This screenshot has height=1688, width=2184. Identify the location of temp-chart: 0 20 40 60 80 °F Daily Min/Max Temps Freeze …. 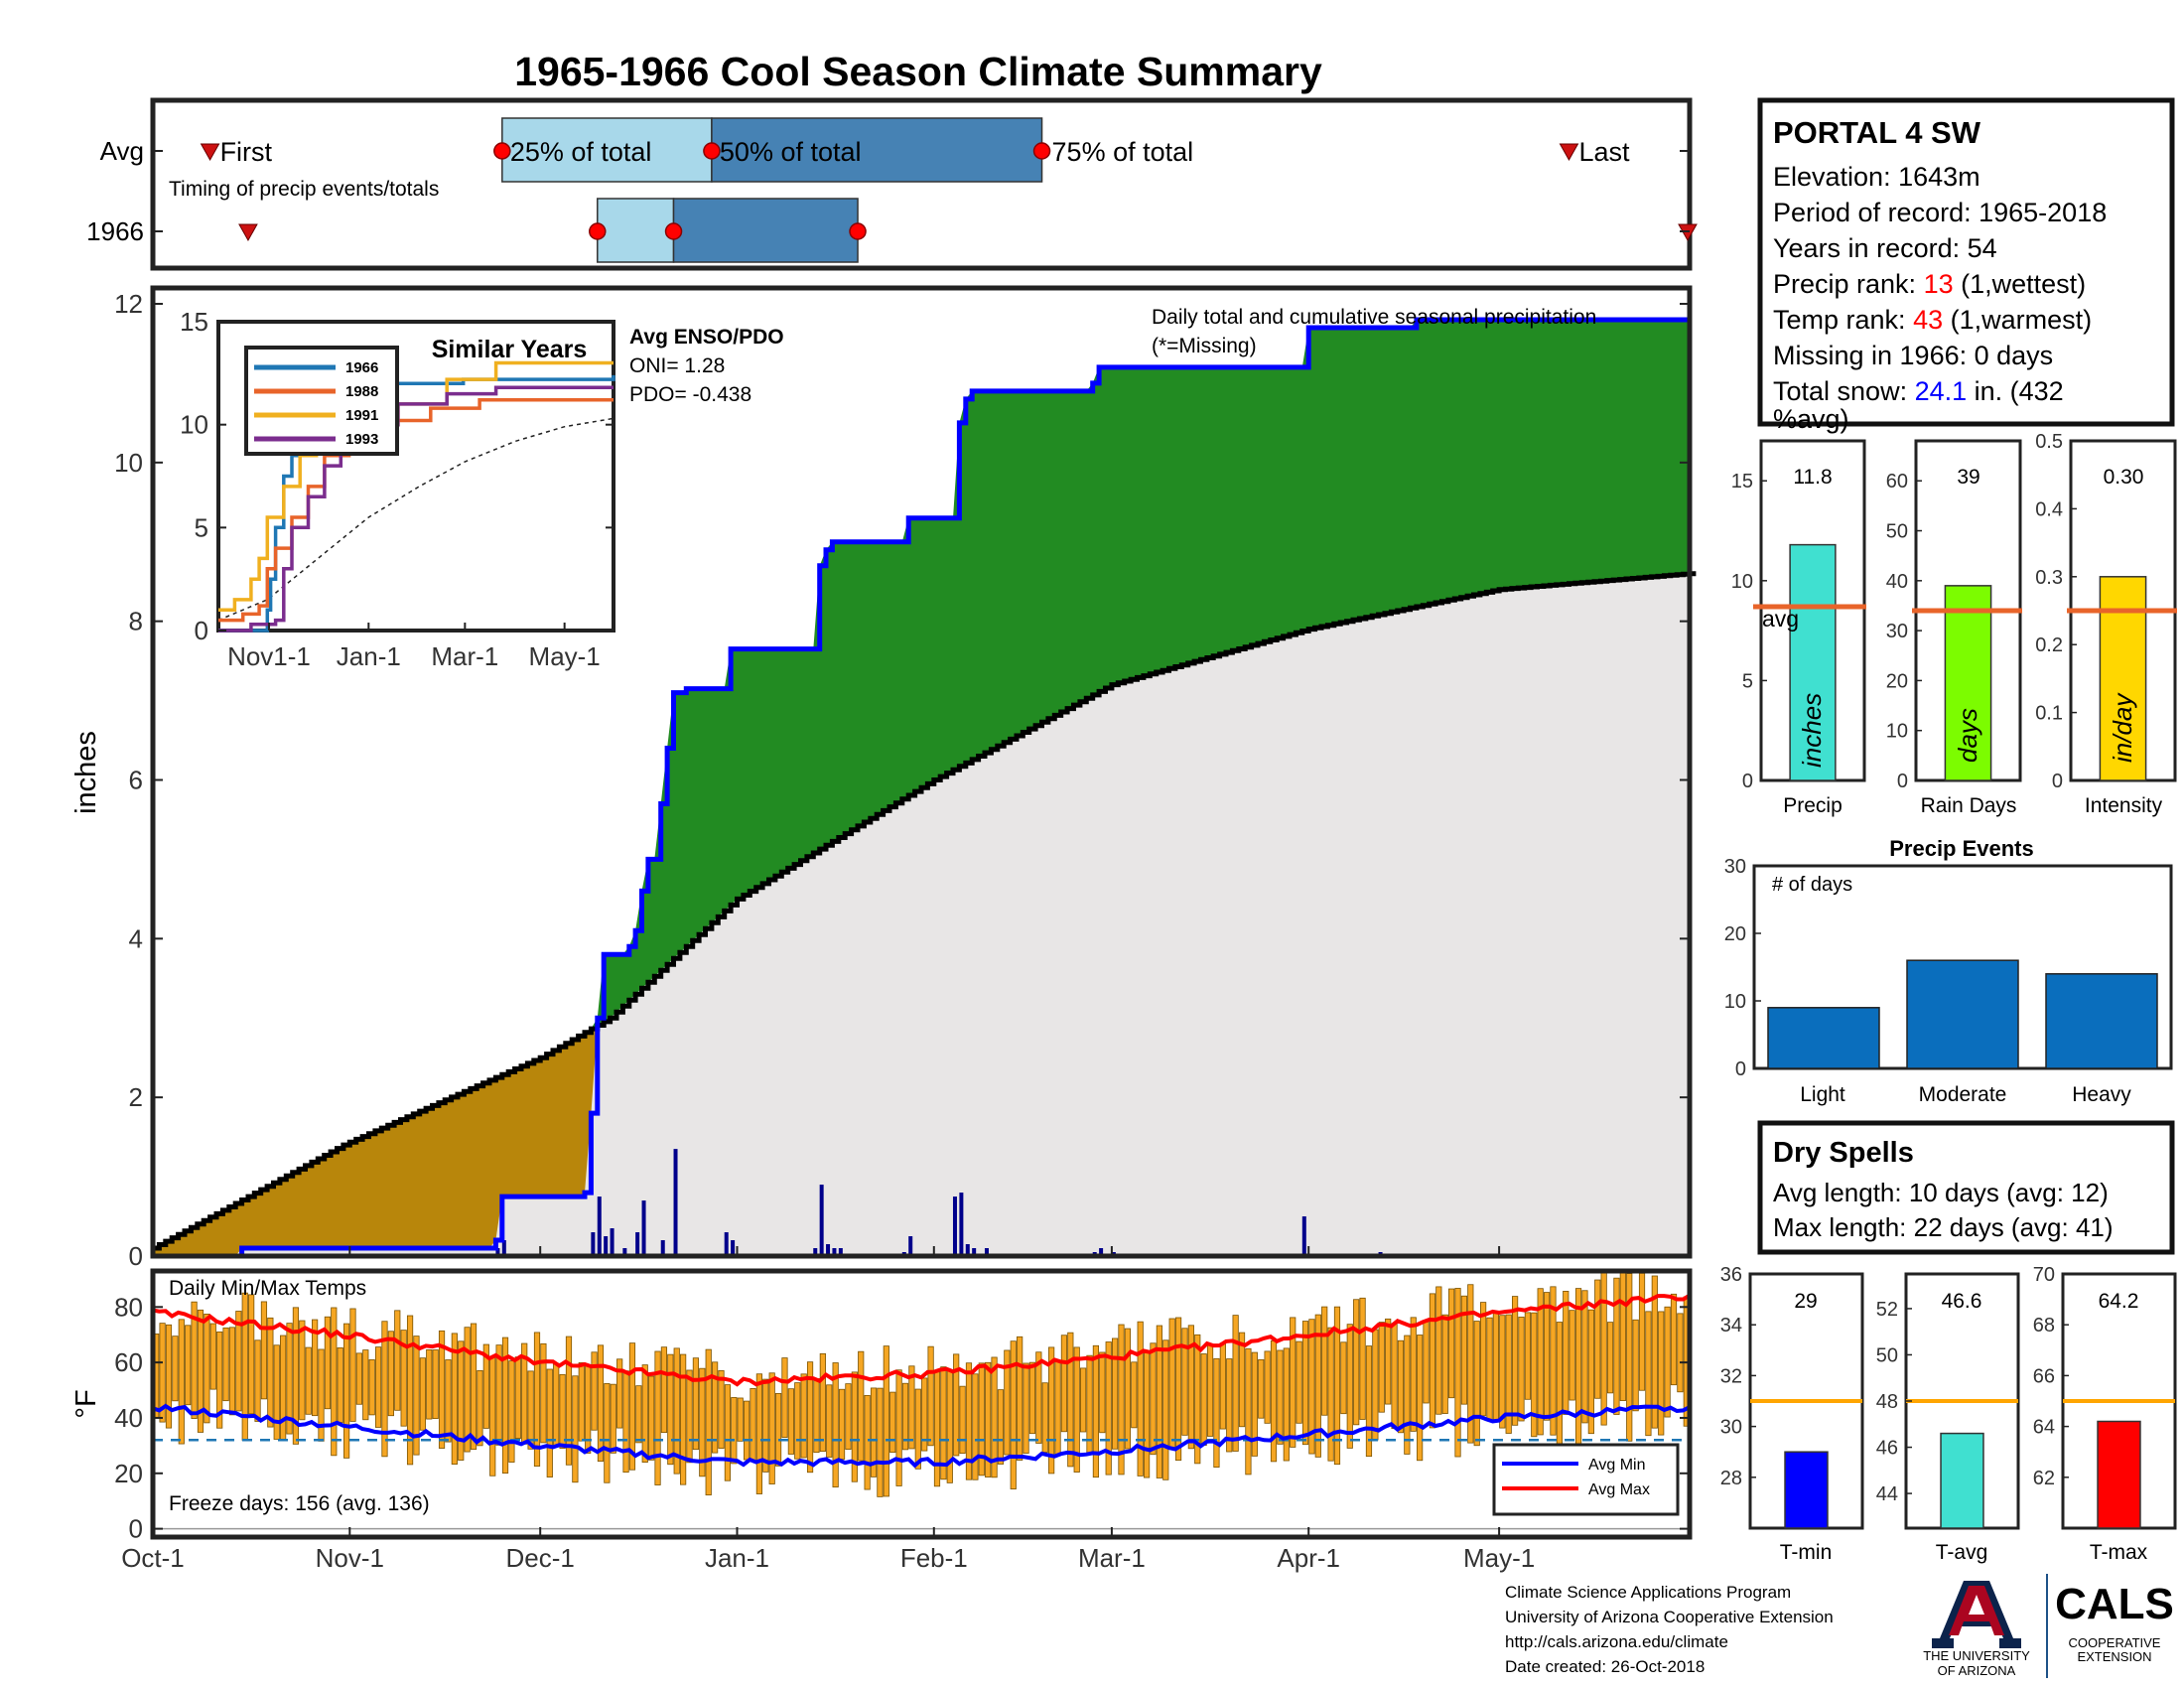
(881, 1406).